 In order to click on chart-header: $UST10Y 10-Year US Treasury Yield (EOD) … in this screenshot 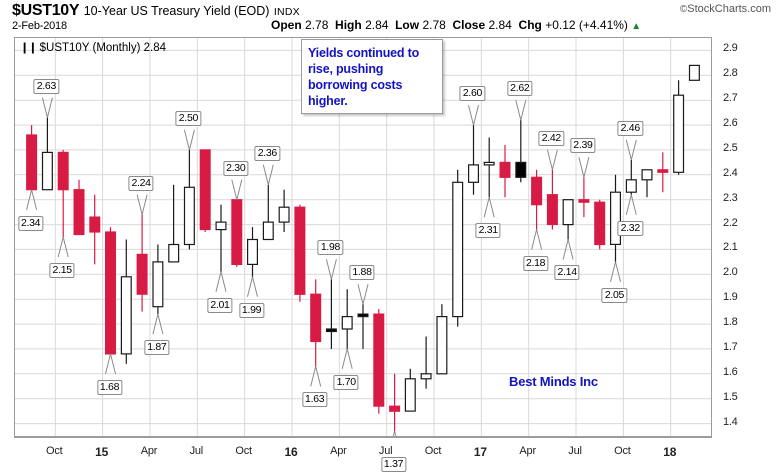, I will do `click(390, 17)`.